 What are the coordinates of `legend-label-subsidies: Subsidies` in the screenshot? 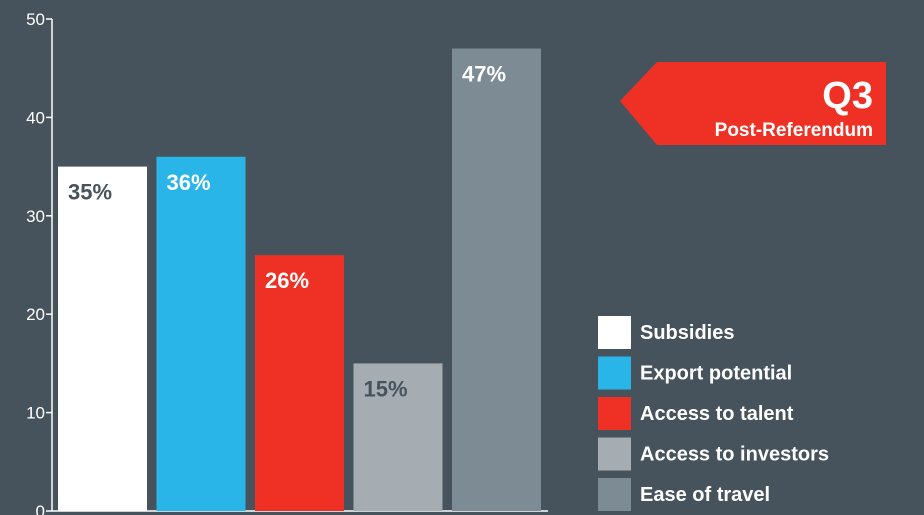 It's located at (687, 333).